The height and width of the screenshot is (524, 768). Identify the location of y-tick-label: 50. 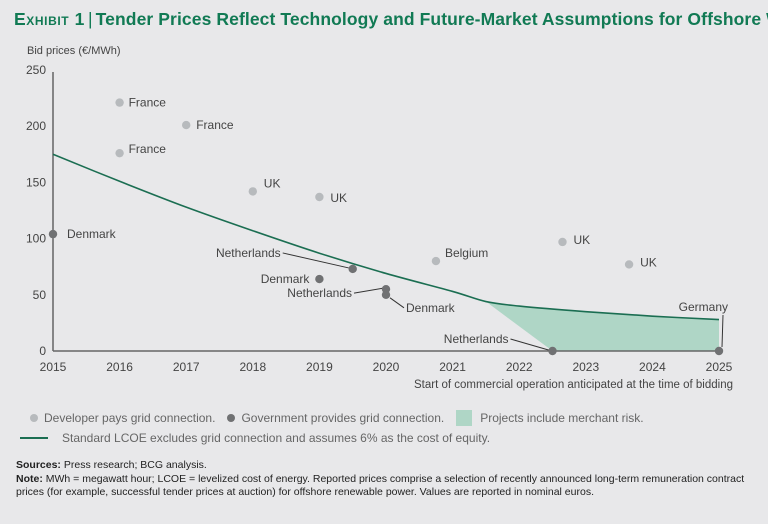
(40, 295).